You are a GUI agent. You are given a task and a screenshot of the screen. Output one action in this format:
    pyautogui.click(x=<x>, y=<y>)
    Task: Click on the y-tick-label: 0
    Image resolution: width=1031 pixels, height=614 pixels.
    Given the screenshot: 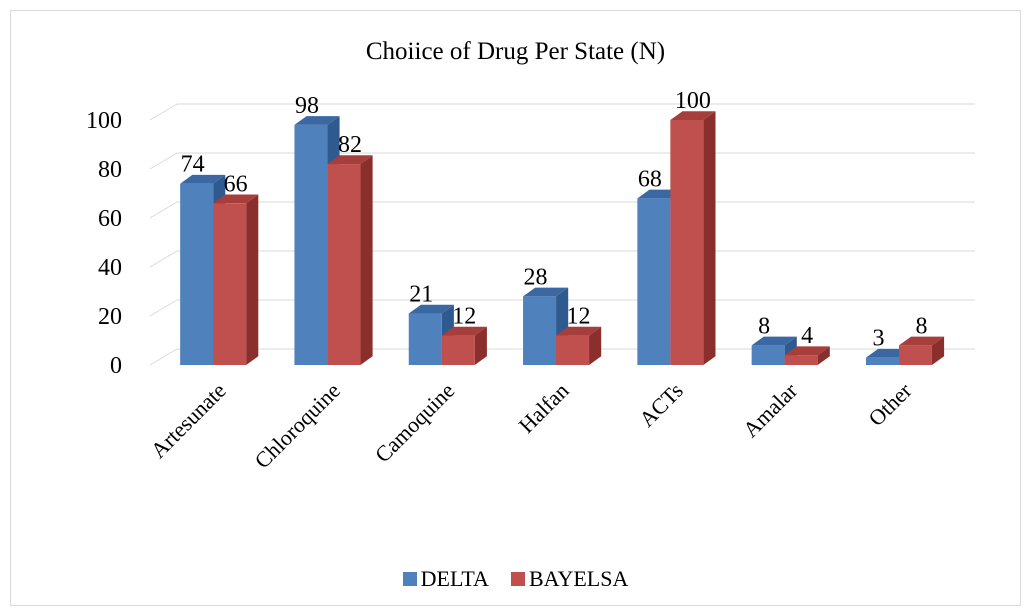 What is the action you would take?
    pyautogui.click(x=116, y=366)
    